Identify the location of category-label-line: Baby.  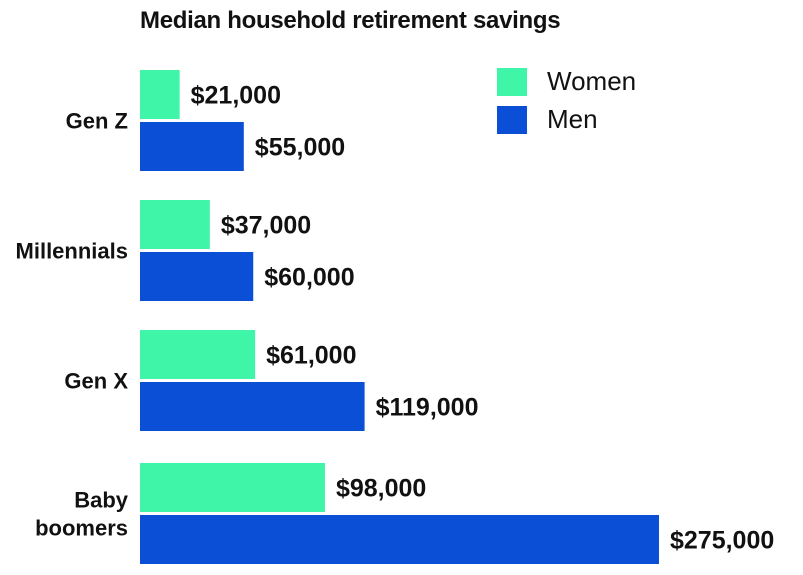
(101, 500).